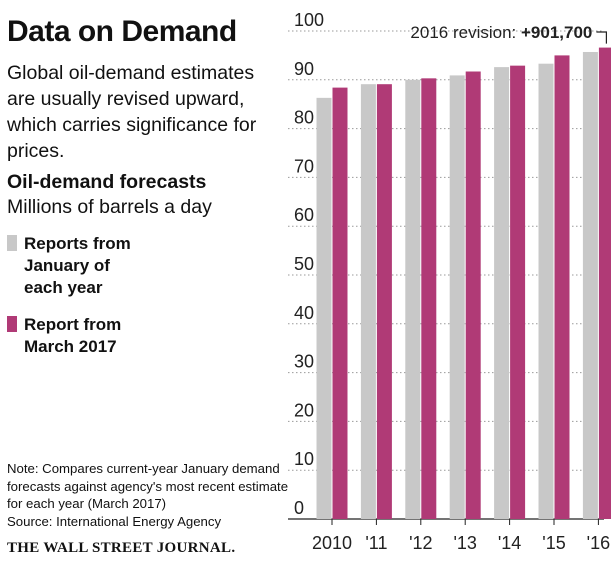  Describe the element at coordinates (304, 215) in the screenshot. I see `y-tick-label: 60` at that location.